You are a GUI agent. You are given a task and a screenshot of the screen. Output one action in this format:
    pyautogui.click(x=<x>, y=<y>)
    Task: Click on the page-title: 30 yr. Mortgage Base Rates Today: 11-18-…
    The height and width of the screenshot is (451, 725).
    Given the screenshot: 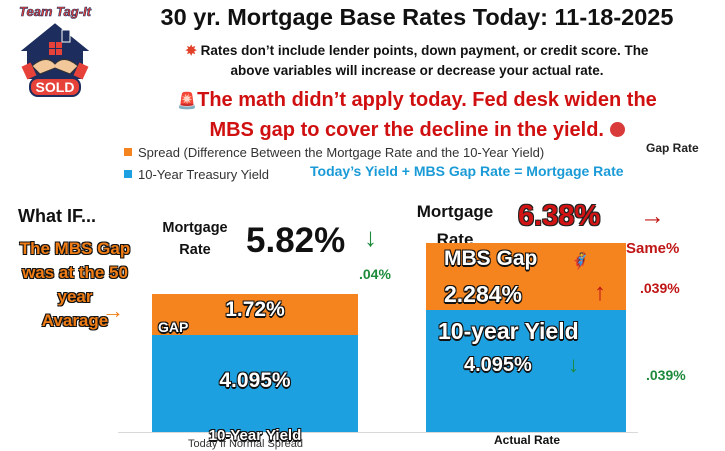 What is the action you would take?
    pyautogui.click(x=417, y=17)
    